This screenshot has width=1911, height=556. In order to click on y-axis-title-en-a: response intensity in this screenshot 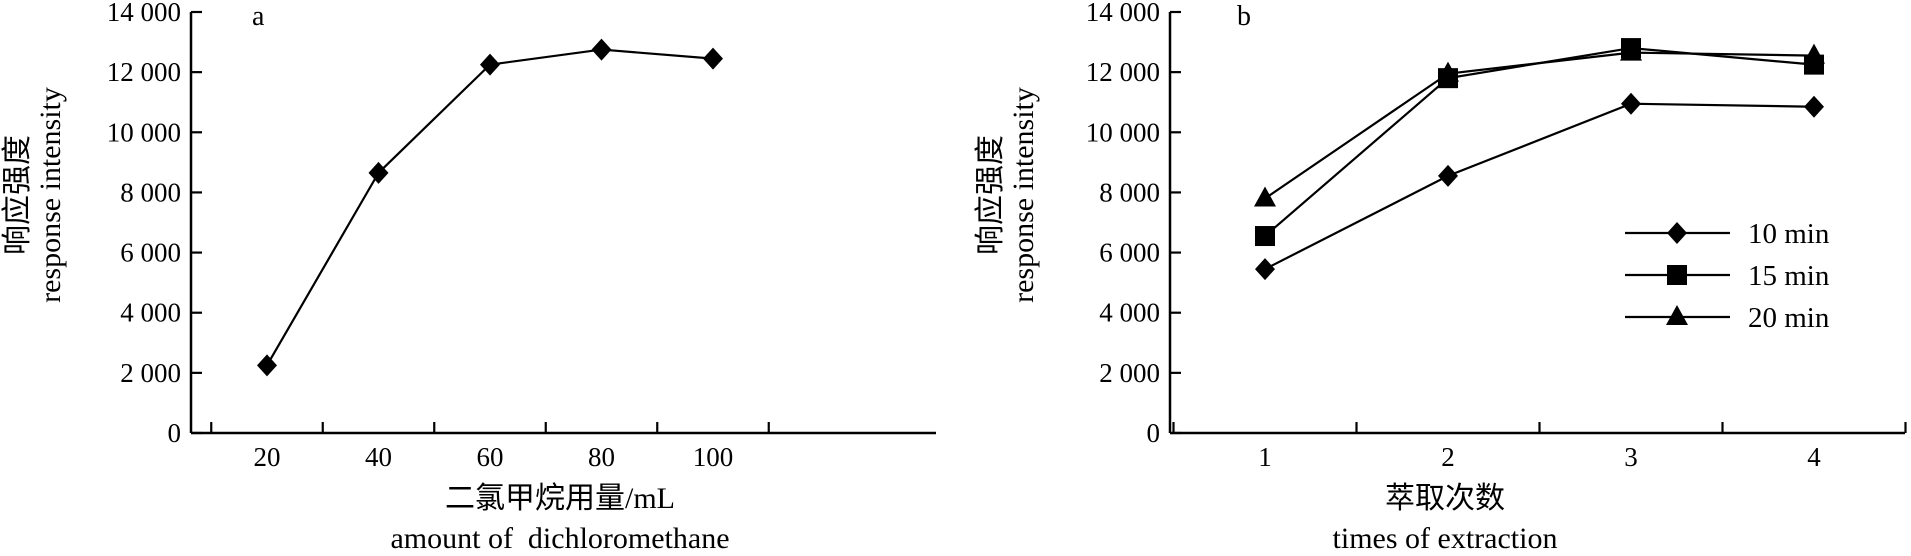, I will do `click(50, 195)`.